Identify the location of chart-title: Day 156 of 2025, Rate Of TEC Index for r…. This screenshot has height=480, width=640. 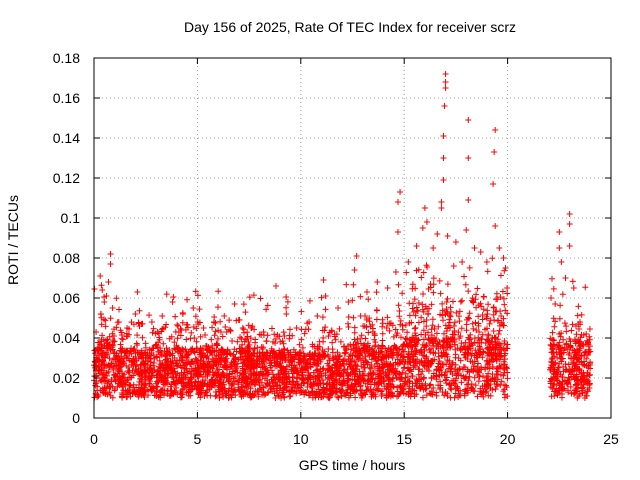
(350, 27).